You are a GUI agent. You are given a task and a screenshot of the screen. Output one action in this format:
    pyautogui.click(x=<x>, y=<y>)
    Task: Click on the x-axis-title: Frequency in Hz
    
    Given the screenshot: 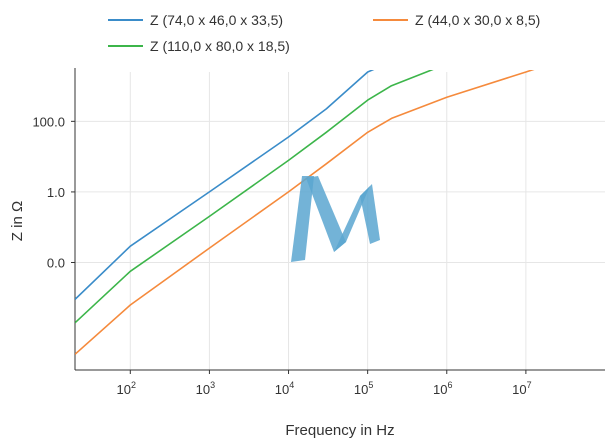 What is the action you would take?
    pyautogui.click(x=339, y=430)
    